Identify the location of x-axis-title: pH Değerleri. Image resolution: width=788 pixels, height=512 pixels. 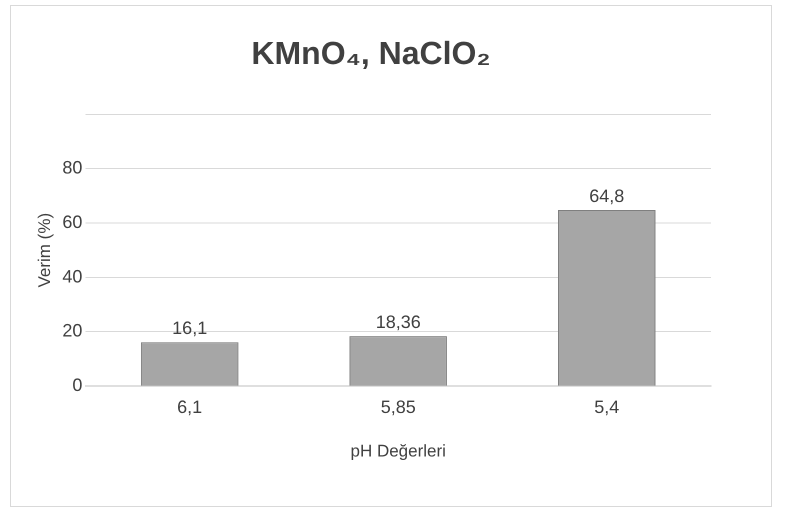
(398, 450).